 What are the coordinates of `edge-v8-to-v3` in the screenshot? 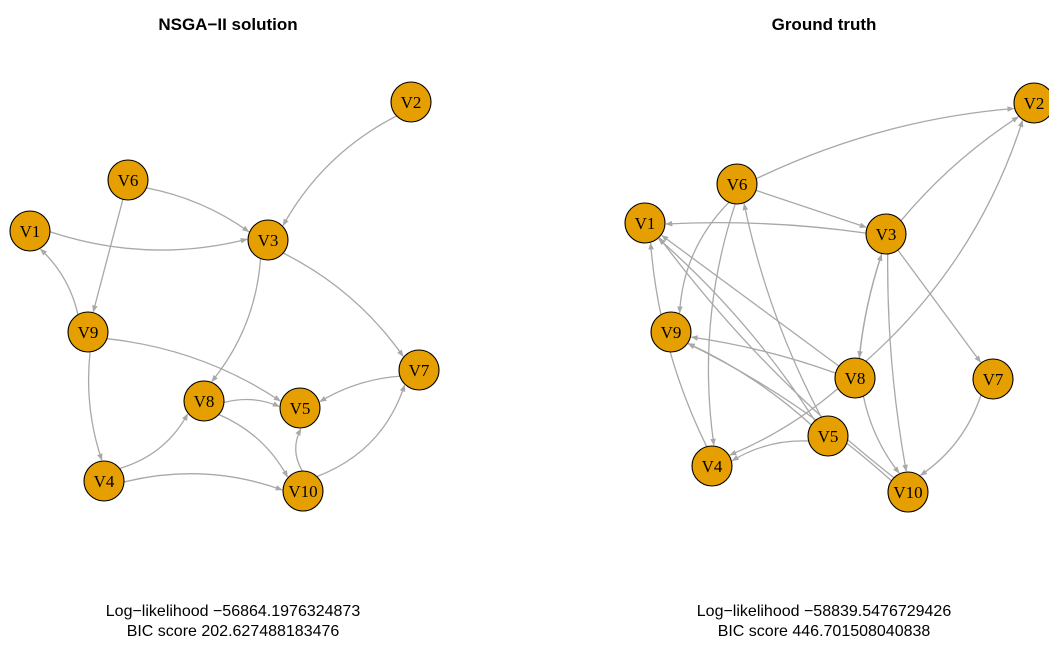 It's located at (870, 306).